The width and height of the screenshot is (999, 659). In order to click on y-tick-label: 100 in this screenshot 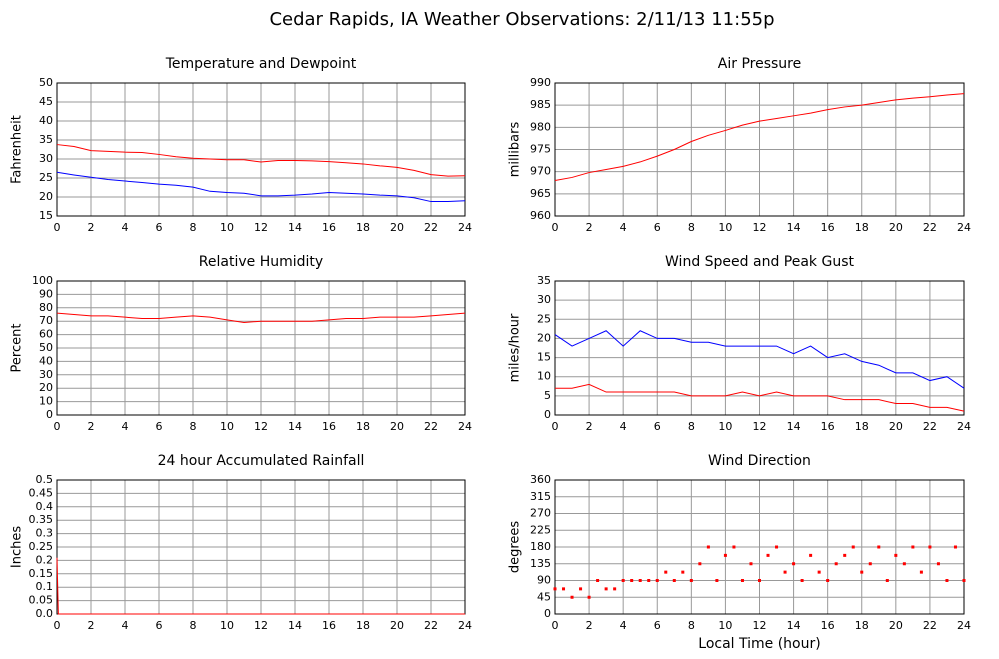, I will do `click(42, 280)`.